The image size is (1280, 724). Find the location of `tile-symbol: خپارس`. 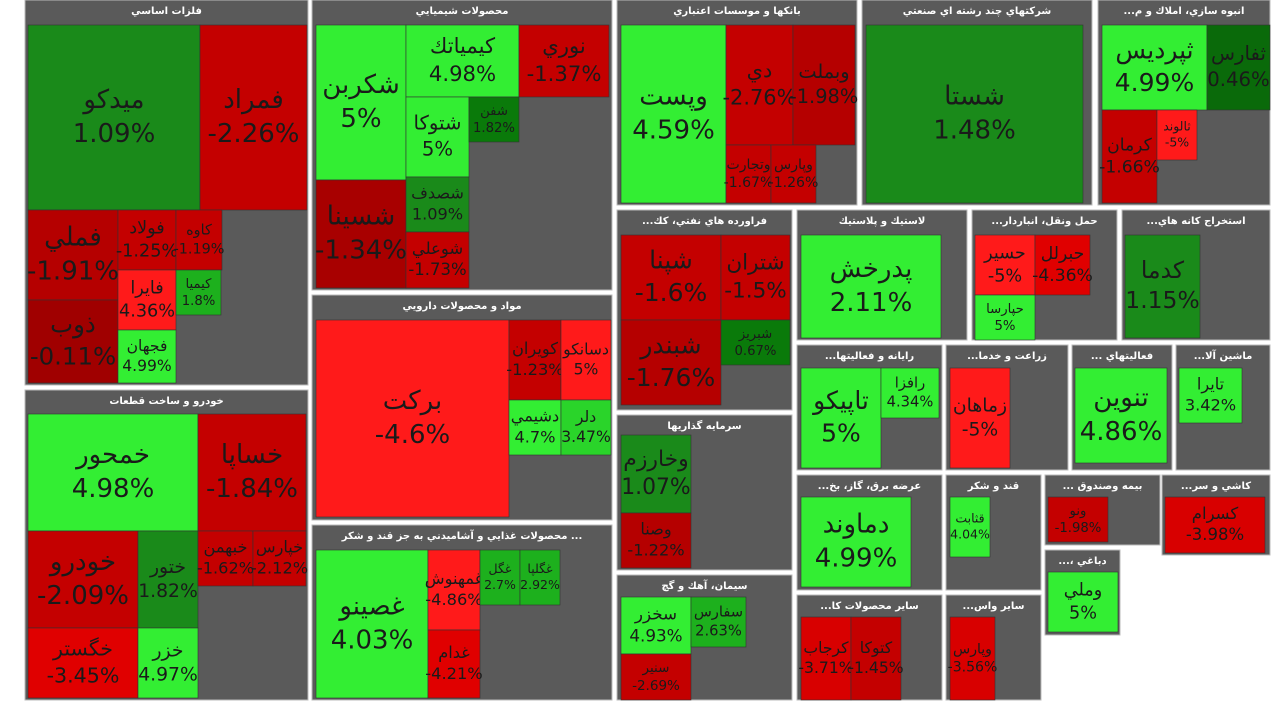

tile-symbol: خپارس is located at coordinates (279, 547).